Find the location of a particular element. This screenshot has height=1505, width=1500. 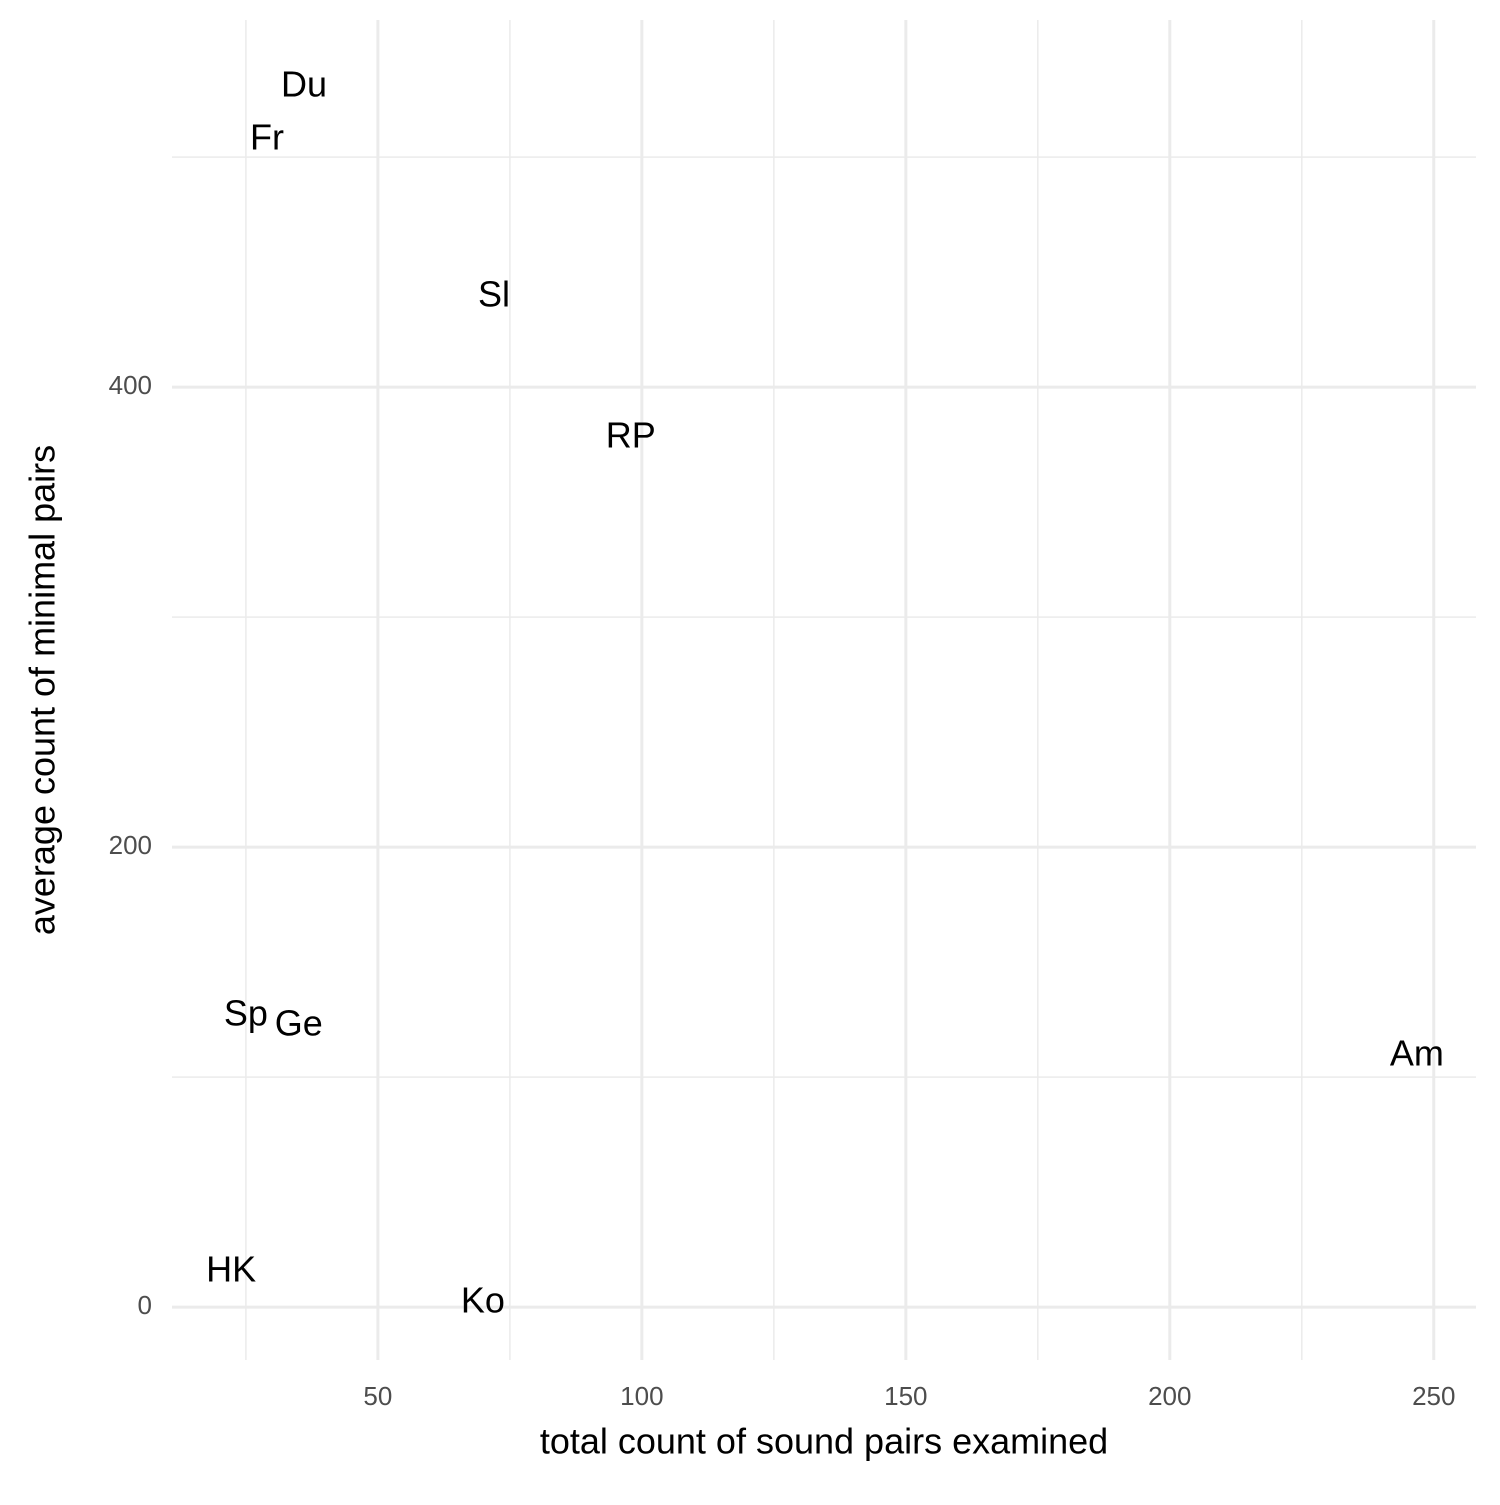

point-label: Ge is located at coordinates (299, 1023).